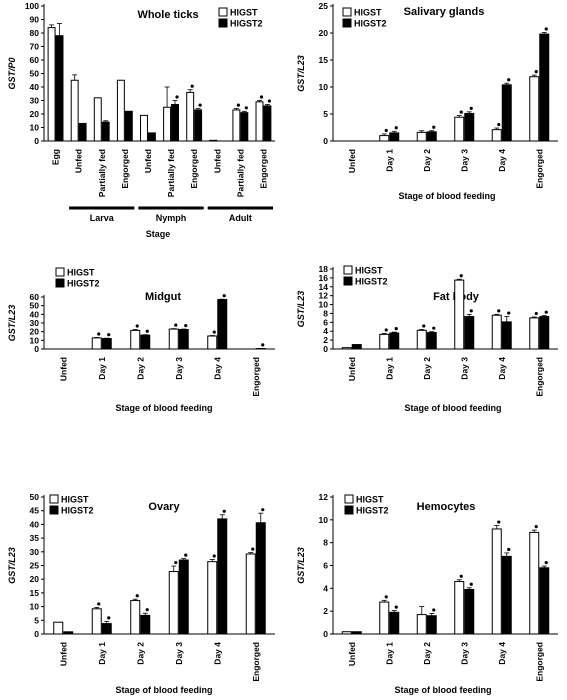 This screenshot has width=567, height=700. Describe the element at coordinates (102, 218) in the screenshot. I see `group-label: Larva` at that location.